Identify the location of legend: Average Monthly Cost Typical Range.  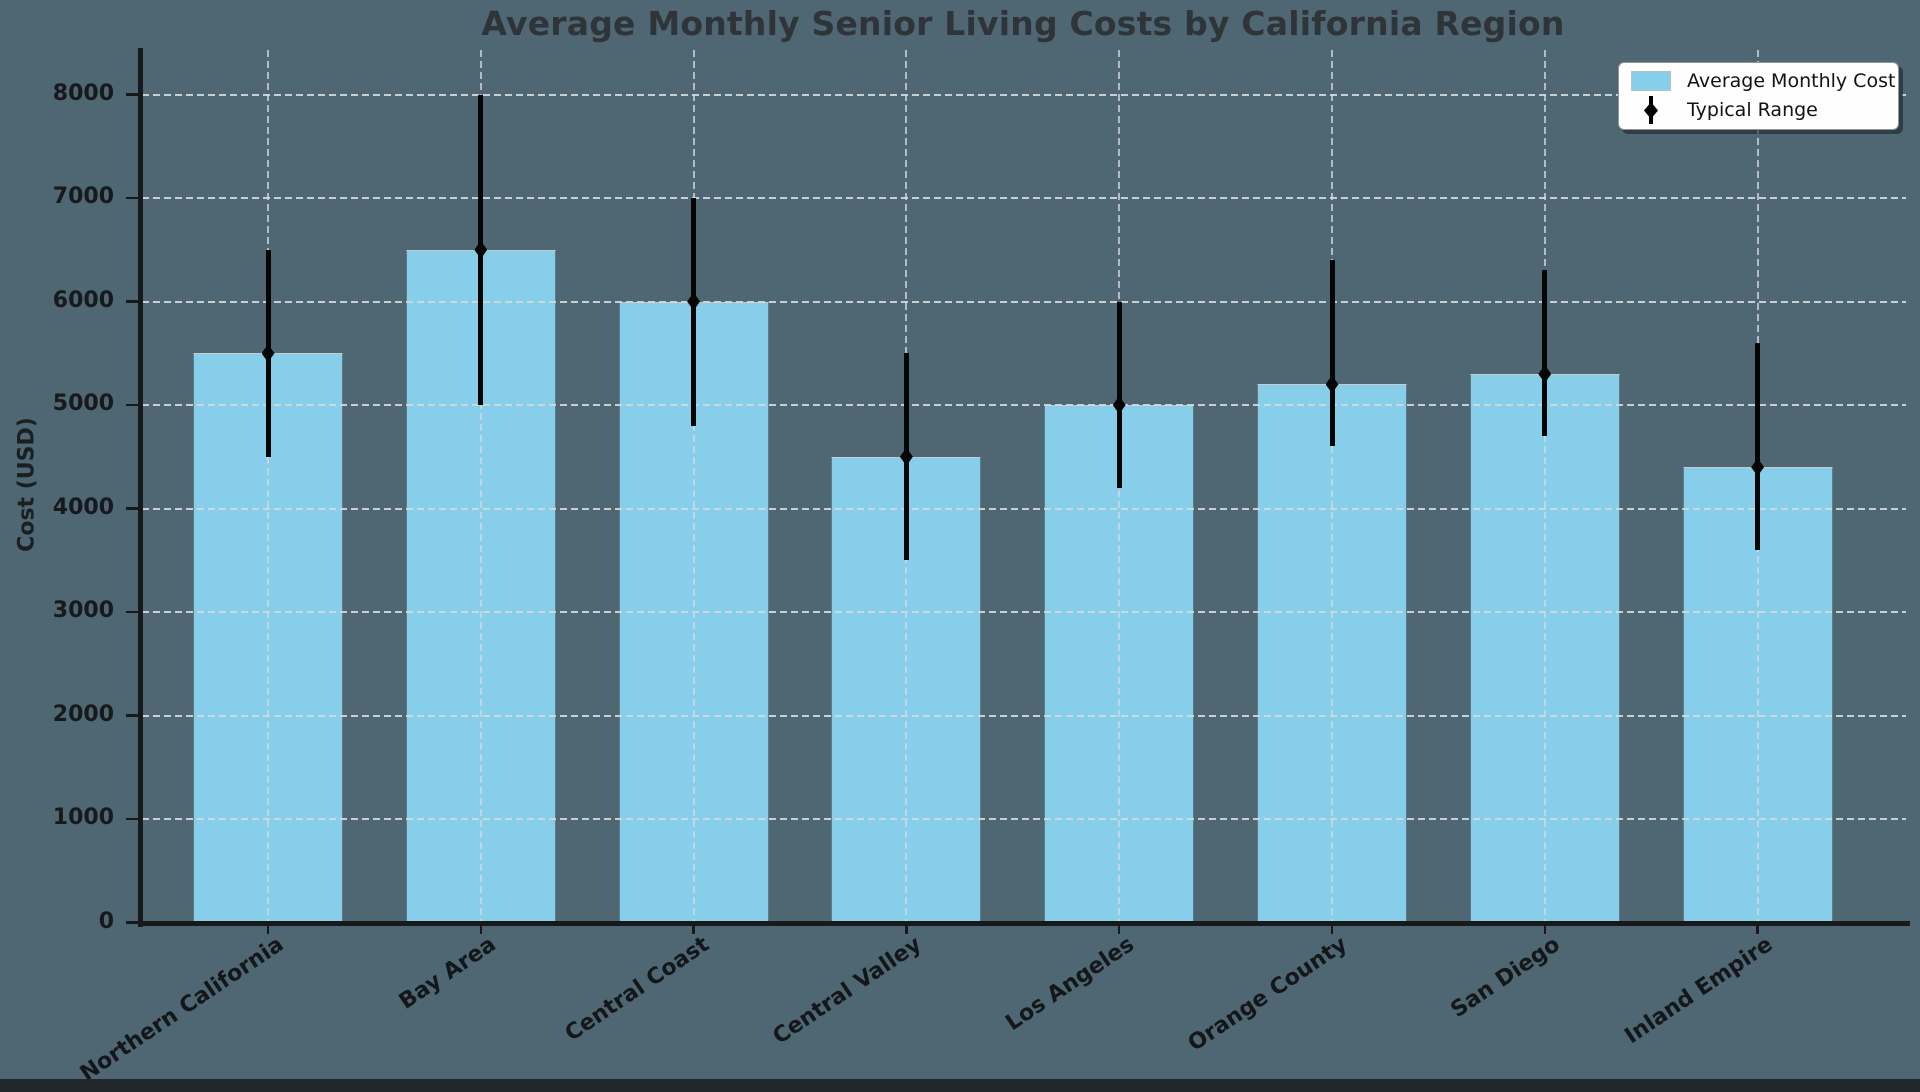
(1758, 96).